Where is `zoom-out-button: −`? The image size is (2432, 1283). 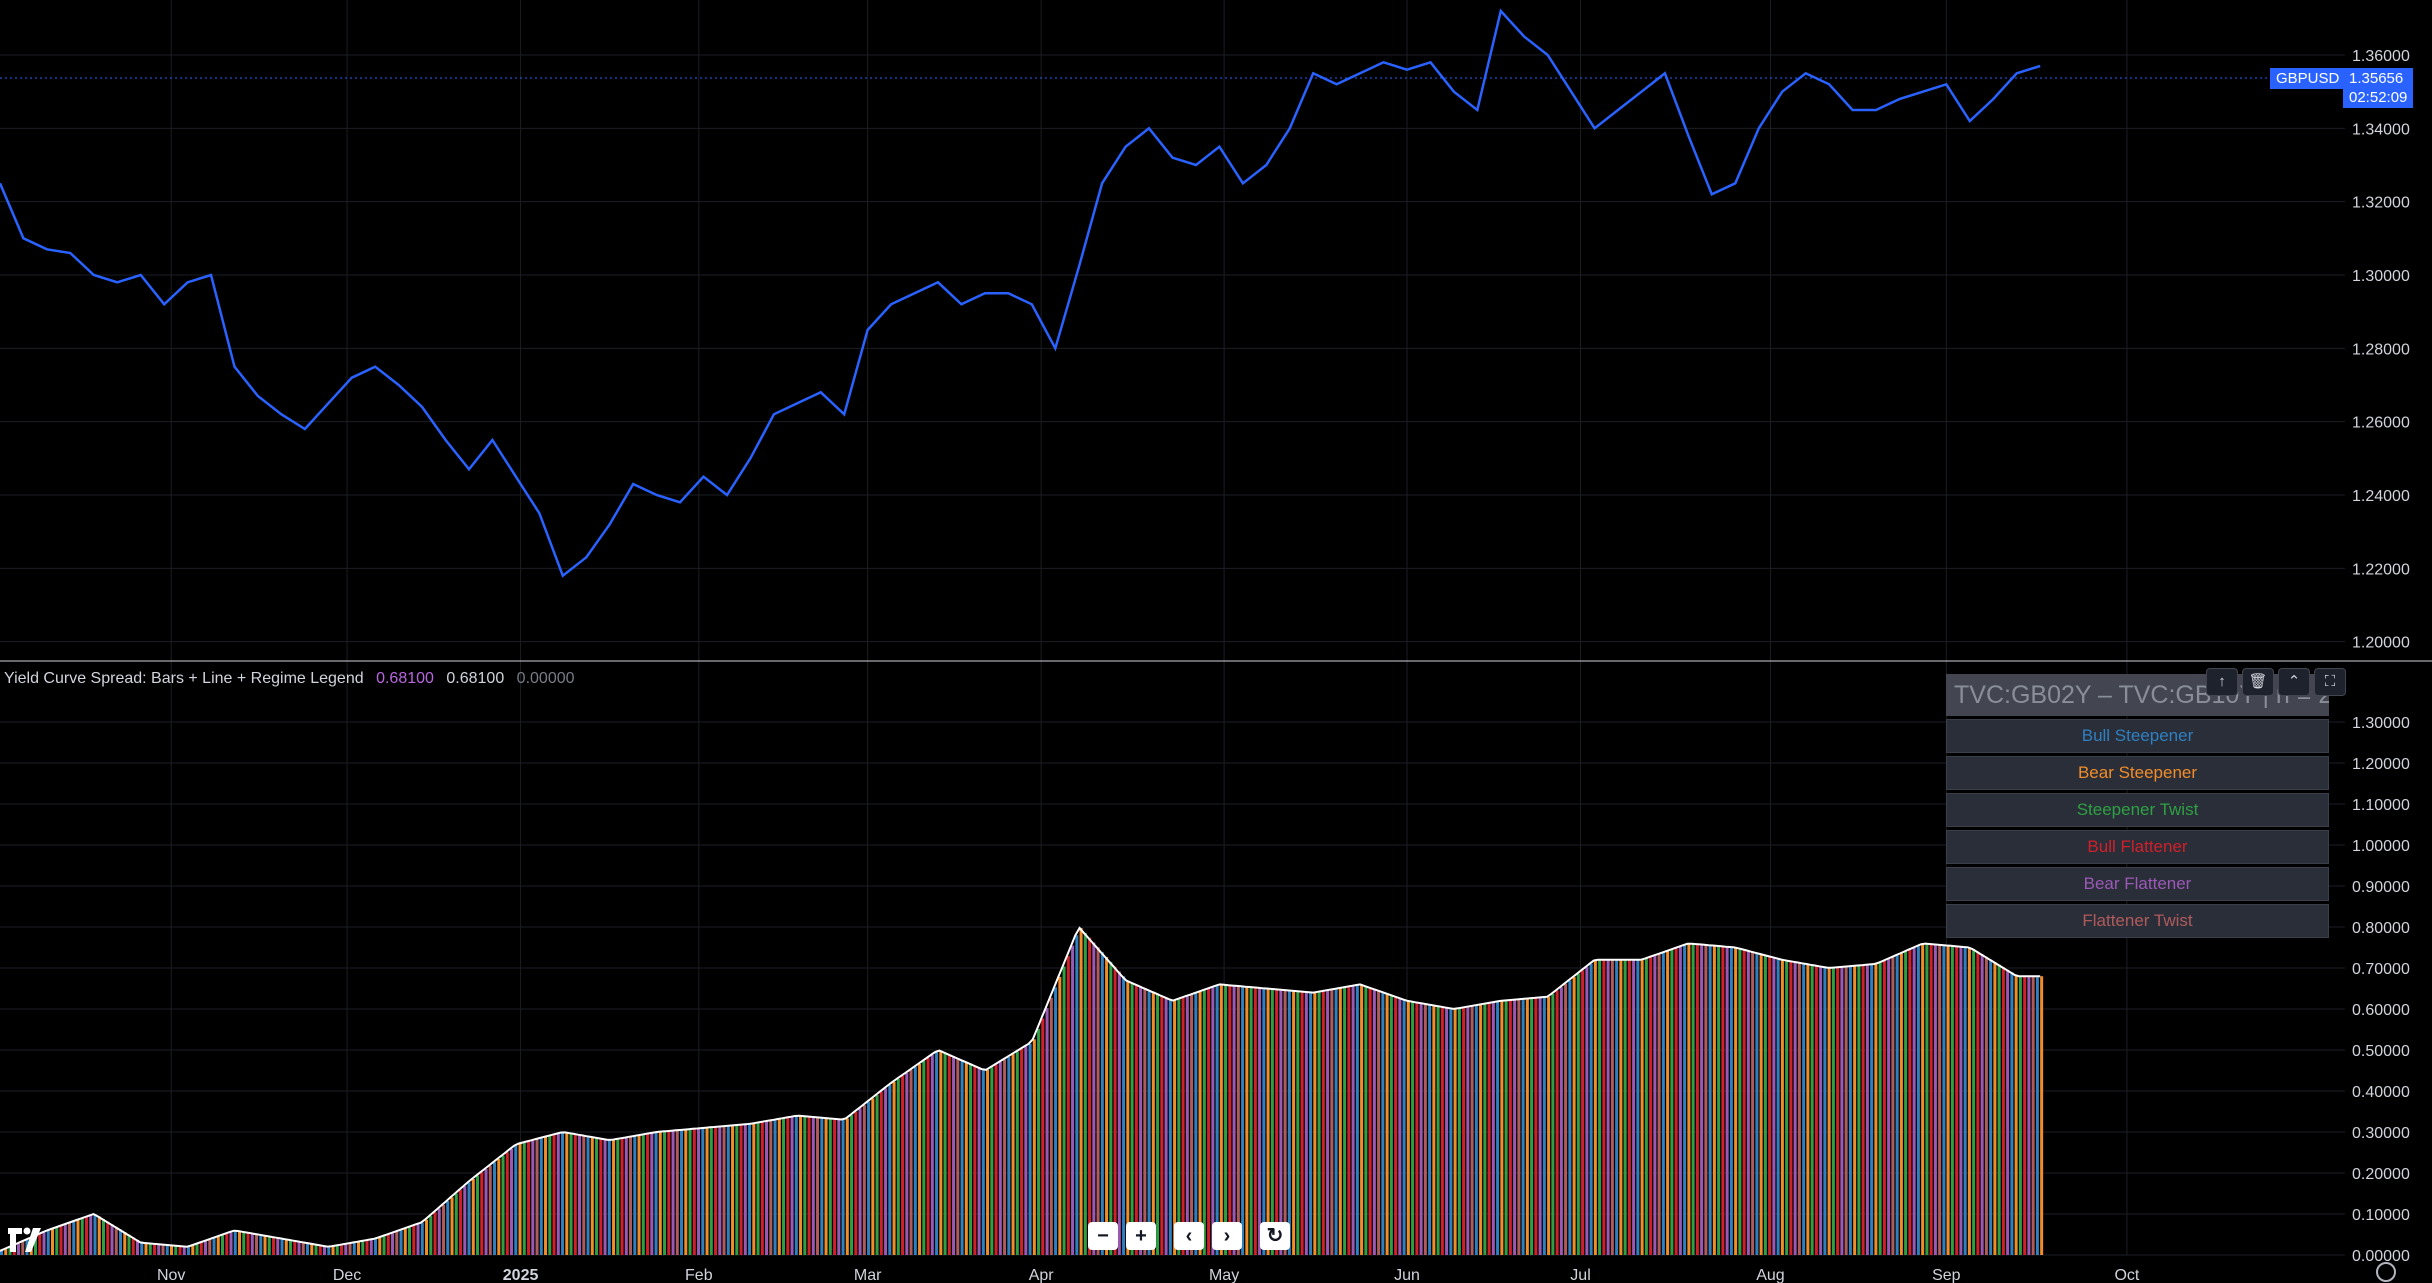
zoom-out-button: − is located at coordinates (1103, 1236).